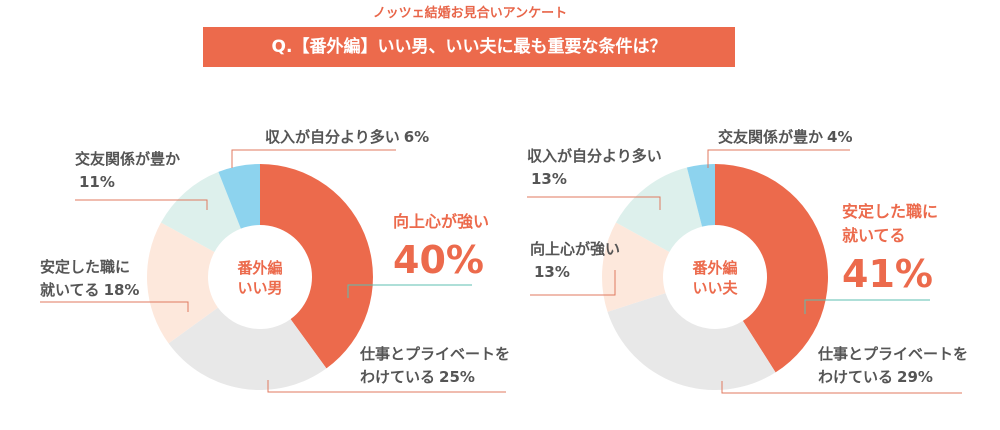 The height and width of the screenshot is (430, 1000). I want to click on slice-label: 向上心が強い 40%, so click(441, 248).